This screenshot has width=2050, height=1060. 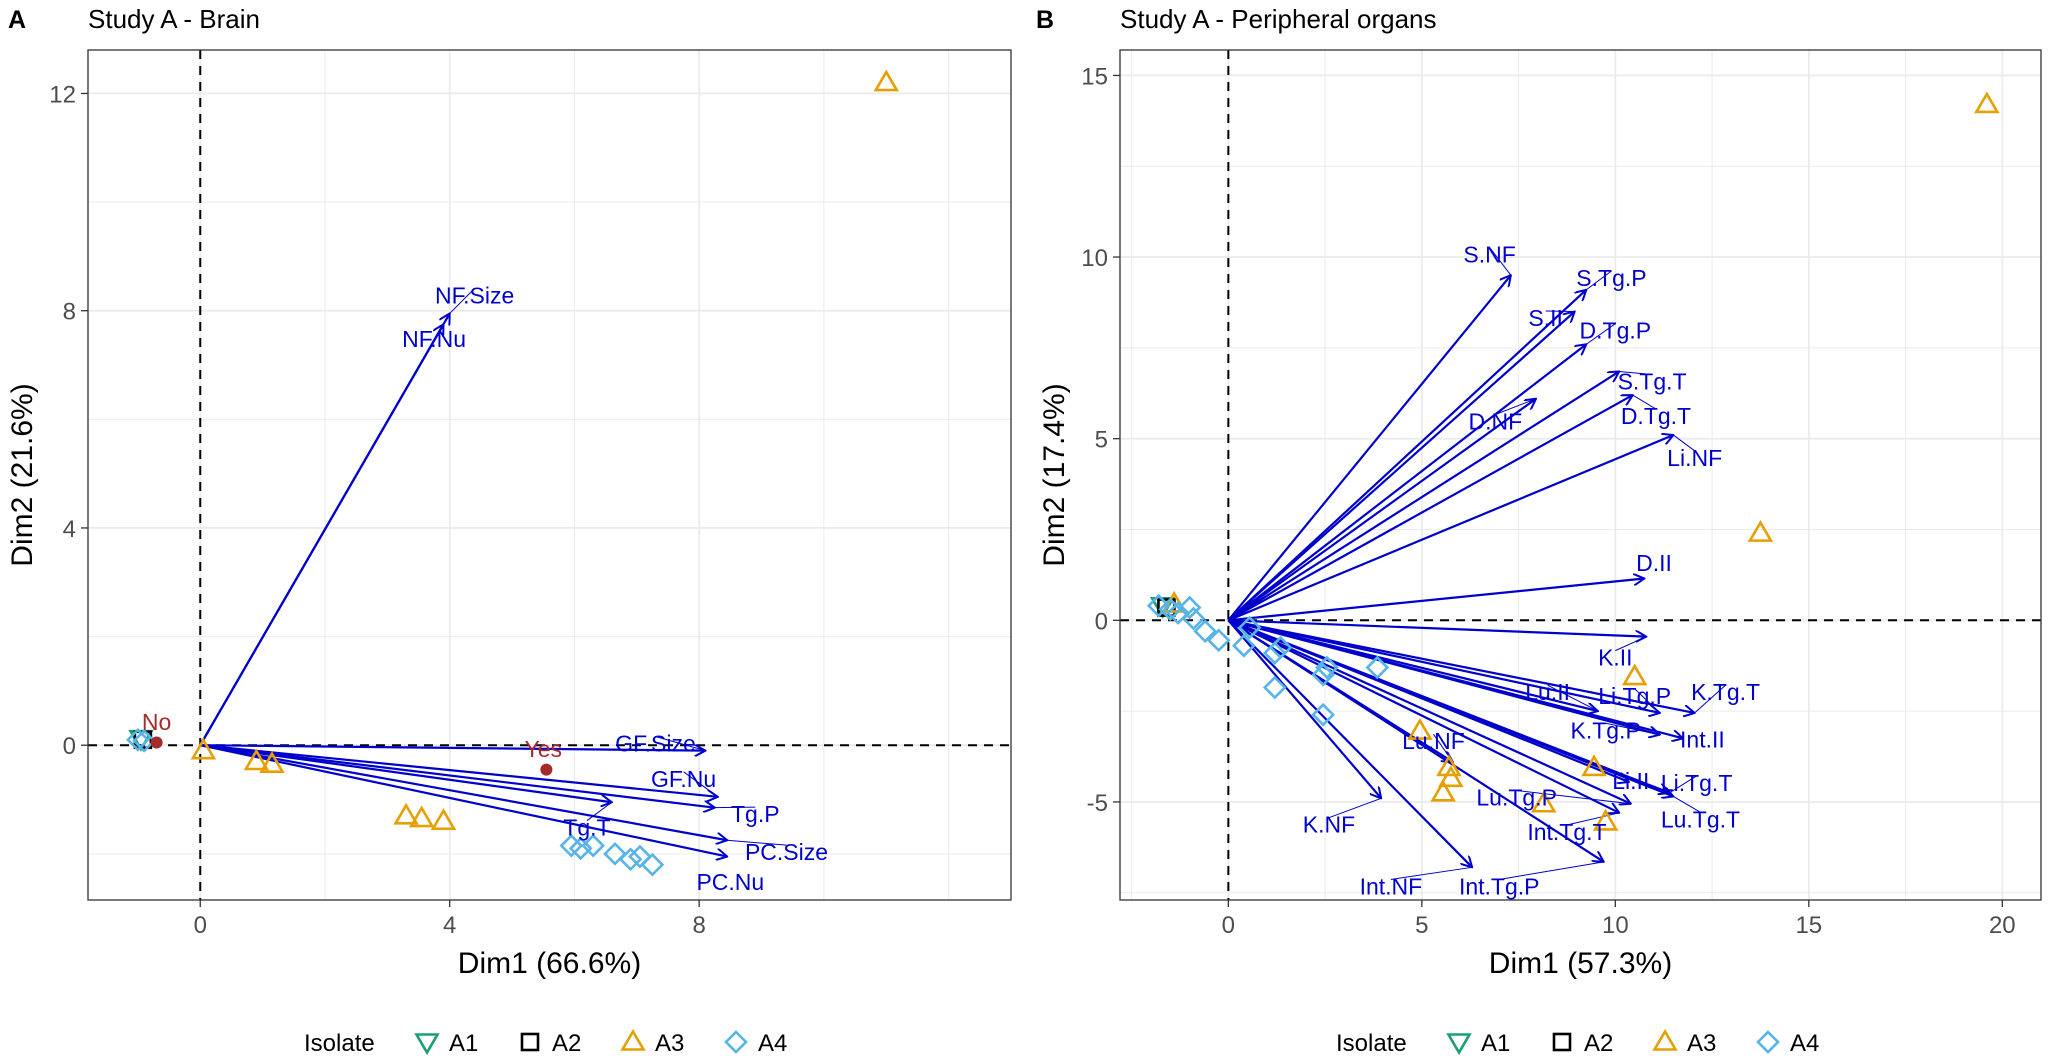 I want to click on vector-arrow-tg-p, so click(x=457, y=775).